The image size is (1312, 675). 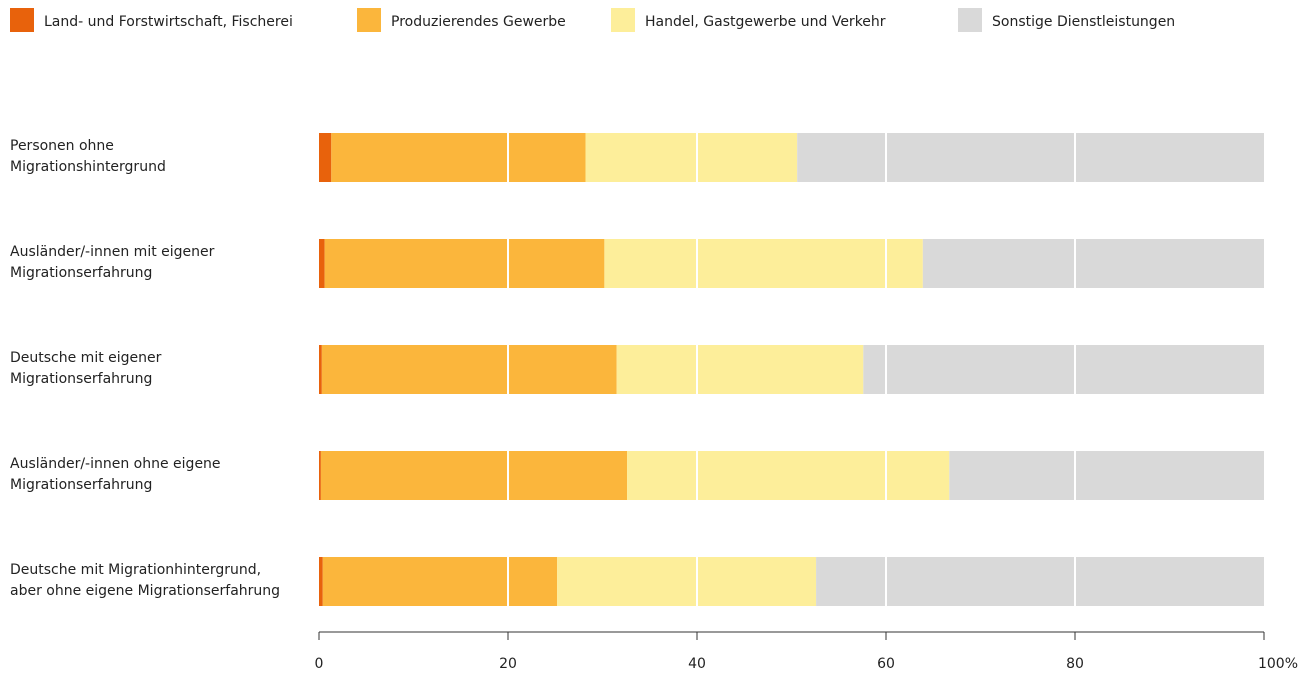 I want to click on category-label-2: Deutsche mit eigener Migrationserfahrung, so click(x=86, y=368).